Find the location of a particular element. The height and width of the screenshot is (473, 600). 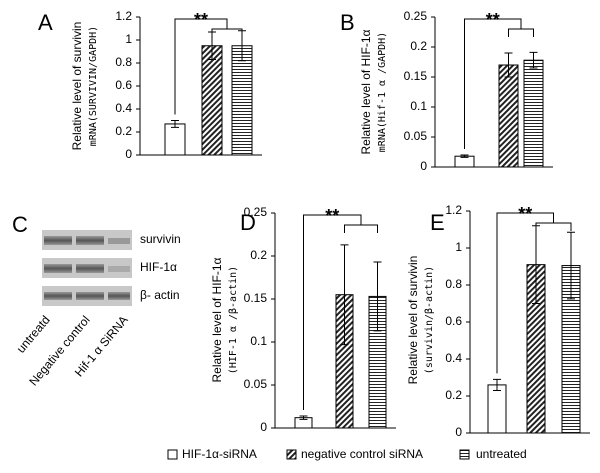

blot-lane-label: untreatd is located at coordinates (33, 334).